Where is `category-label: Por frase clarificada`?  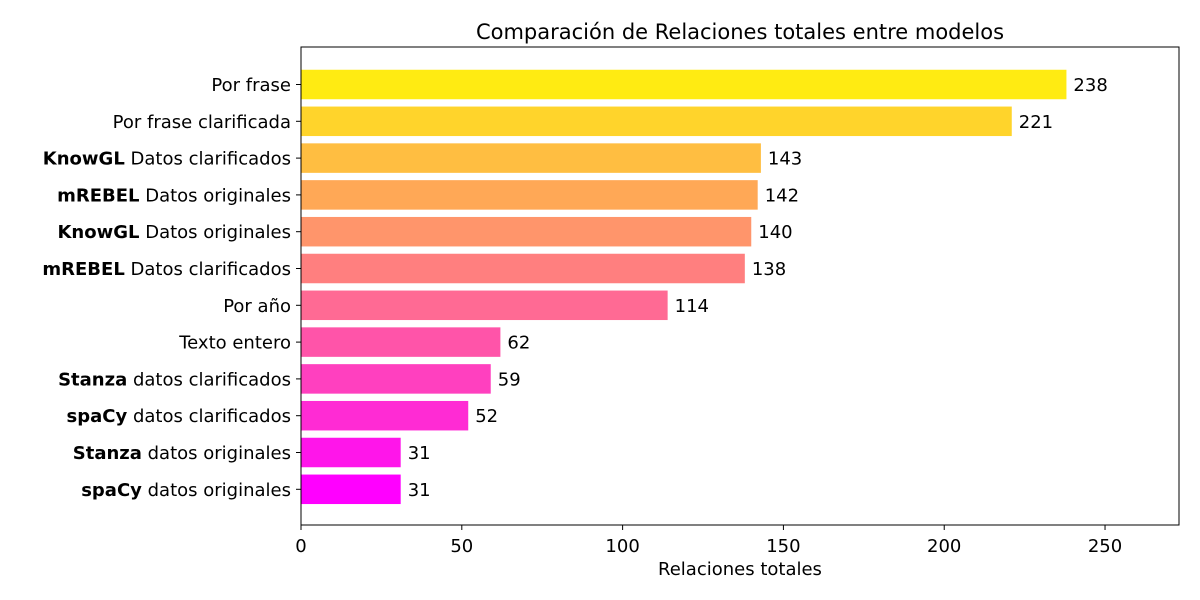 category-label: Por frase clarificada is located at coordinates (202, 122).